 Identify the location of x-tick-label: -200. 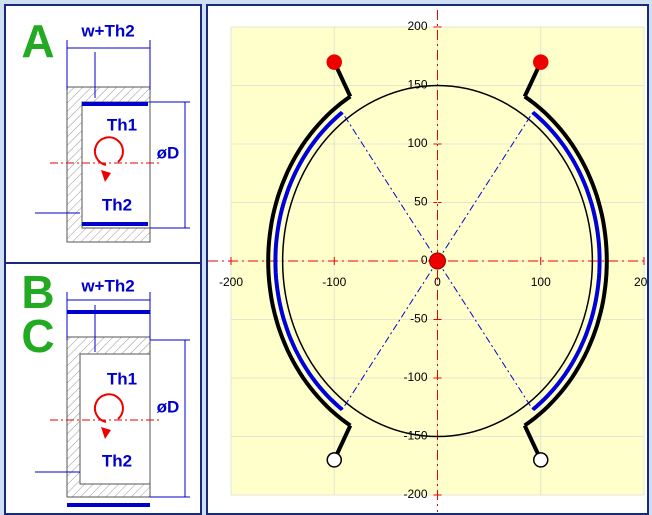
(231, 282).